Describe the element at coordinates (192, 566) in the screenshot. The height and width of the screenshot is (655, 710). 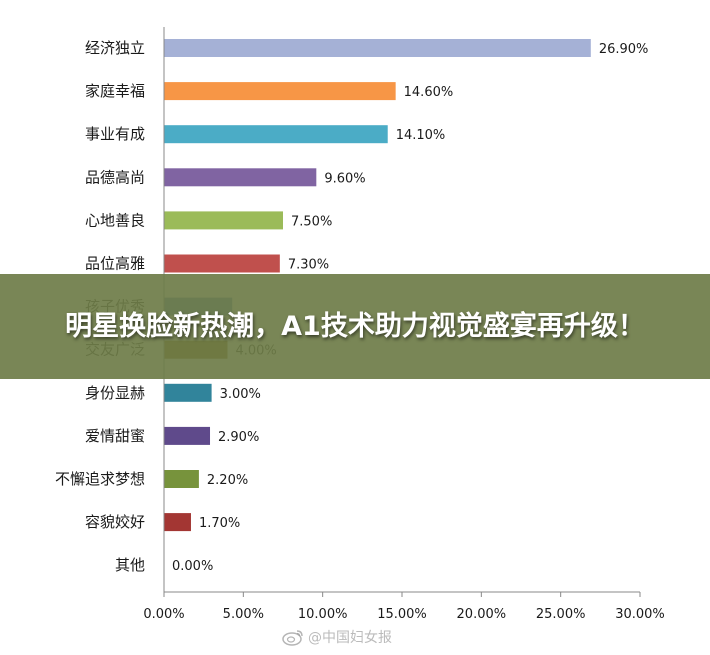
I see `data-label: 0.00%` at that location.